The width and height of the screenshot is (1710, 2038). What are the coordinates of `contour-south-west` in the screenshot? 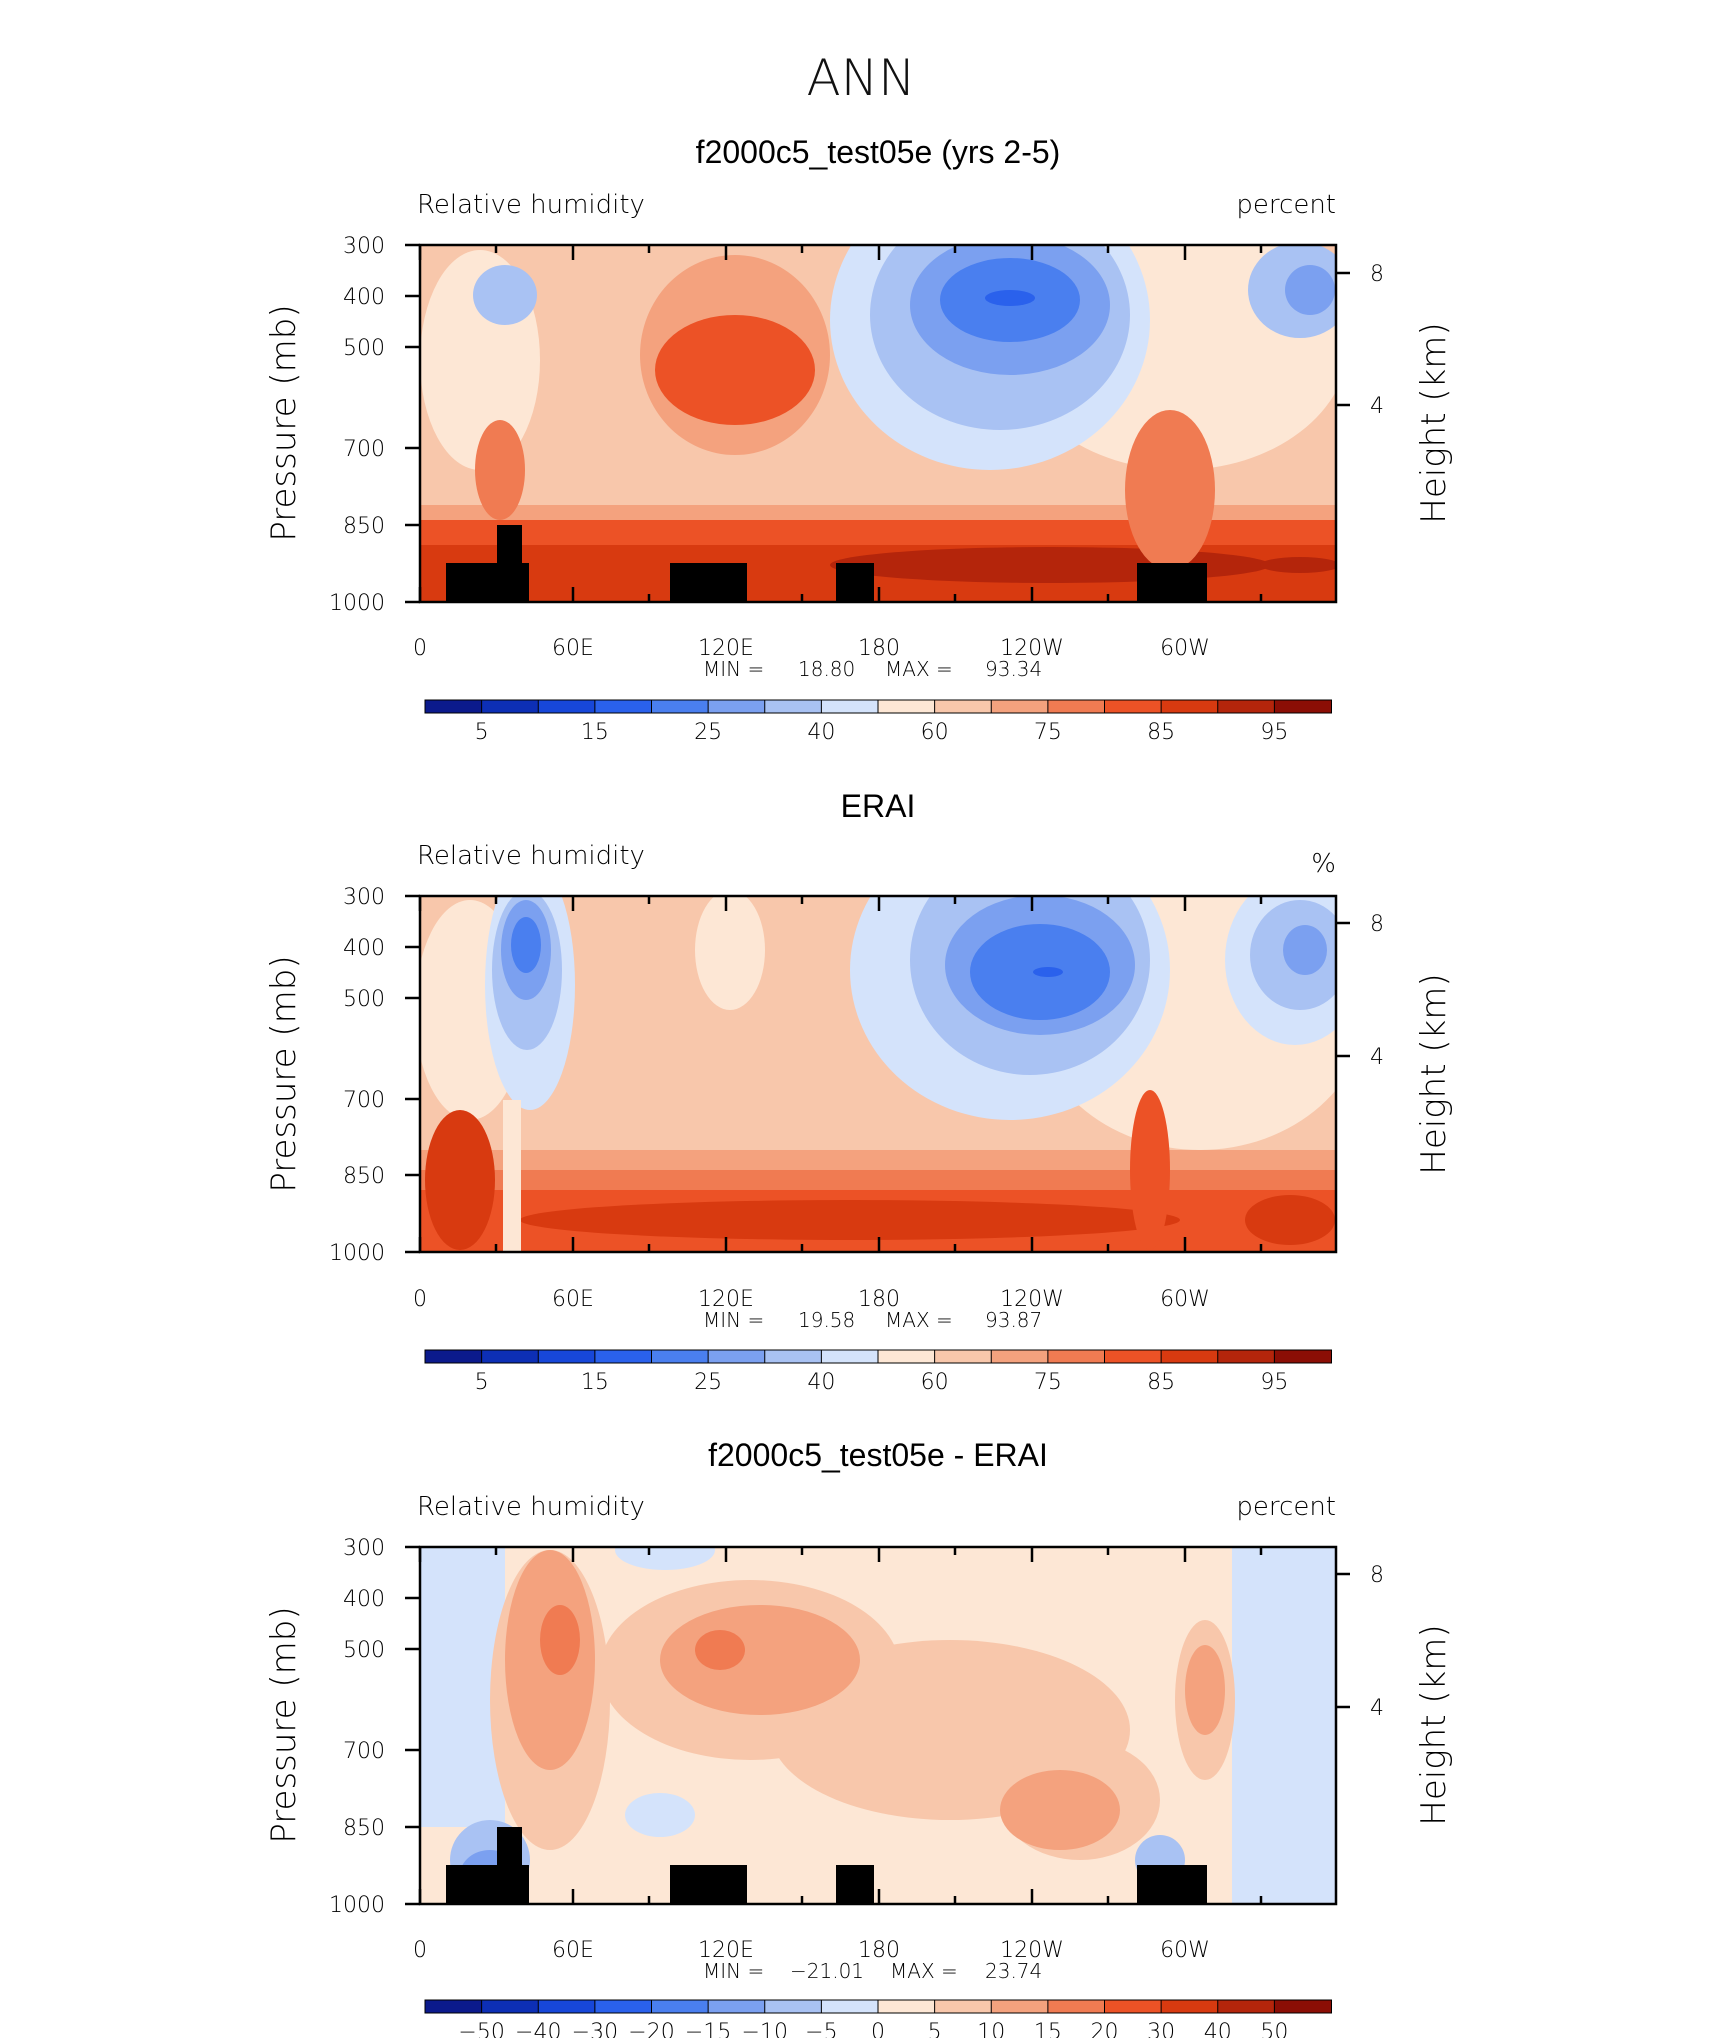 It's located at (460, 1180).